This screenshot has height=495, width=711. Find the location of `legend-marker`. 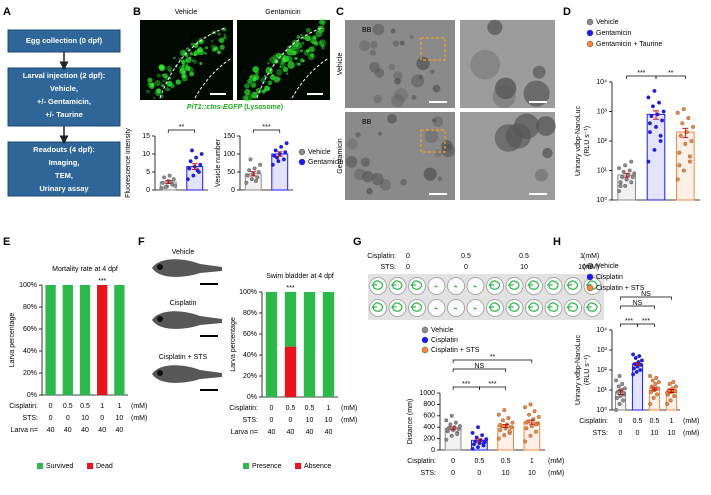

legend-marker is located at coordinates (590, 44).